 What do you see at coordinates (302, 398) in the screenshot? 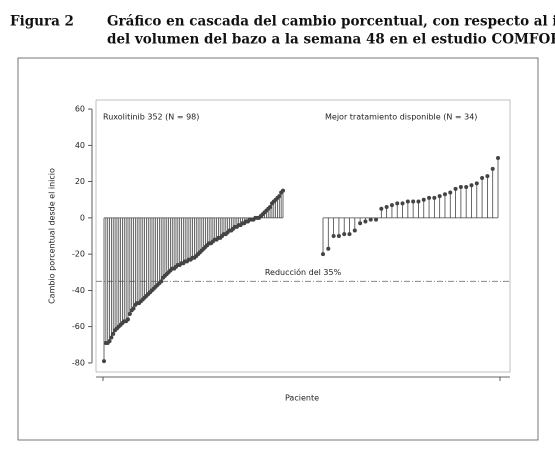
I see `x-axis-label: Paciente` at bounding box center [302, 398].